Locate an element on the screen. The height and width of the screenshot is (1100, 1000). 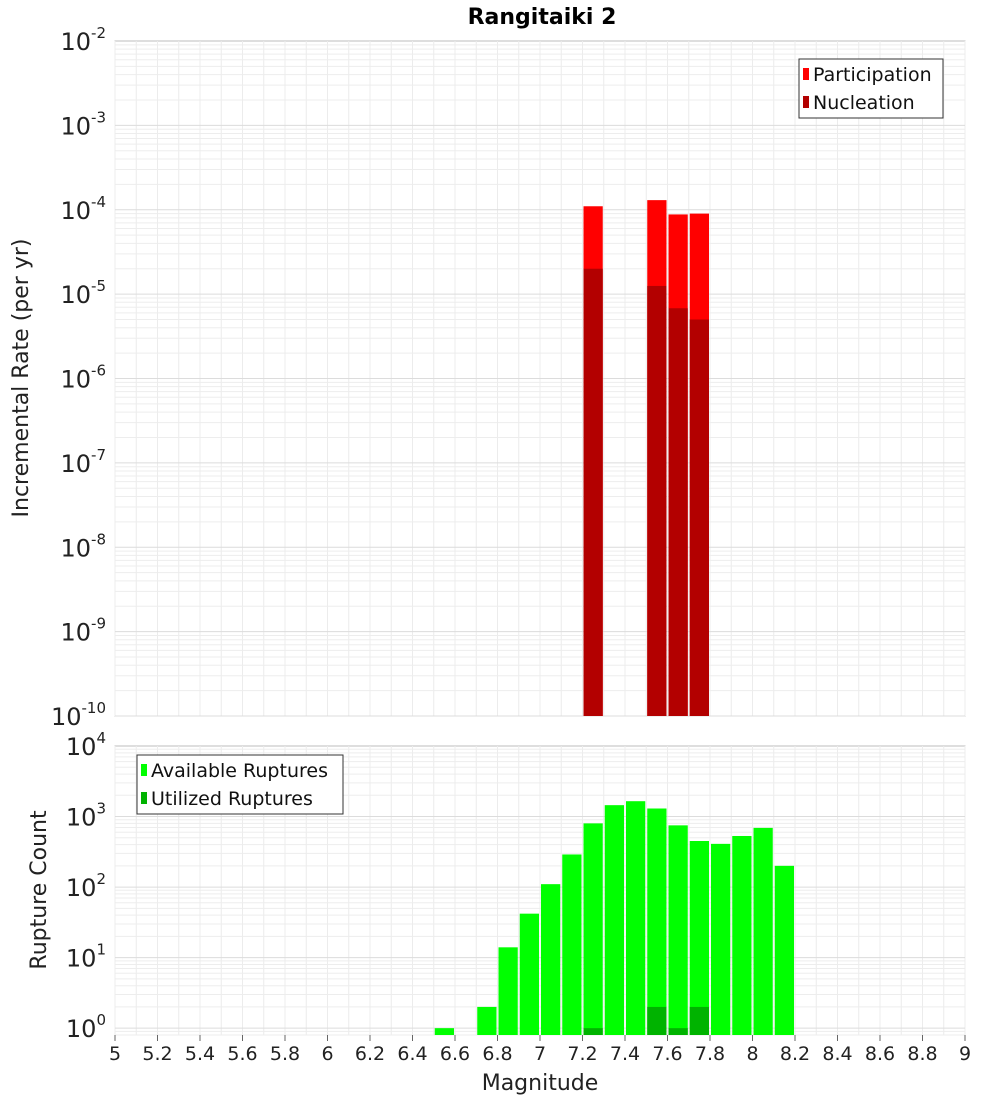
y-tick-label: 10⁻¹⁰ is located at coordinates (78, 715).